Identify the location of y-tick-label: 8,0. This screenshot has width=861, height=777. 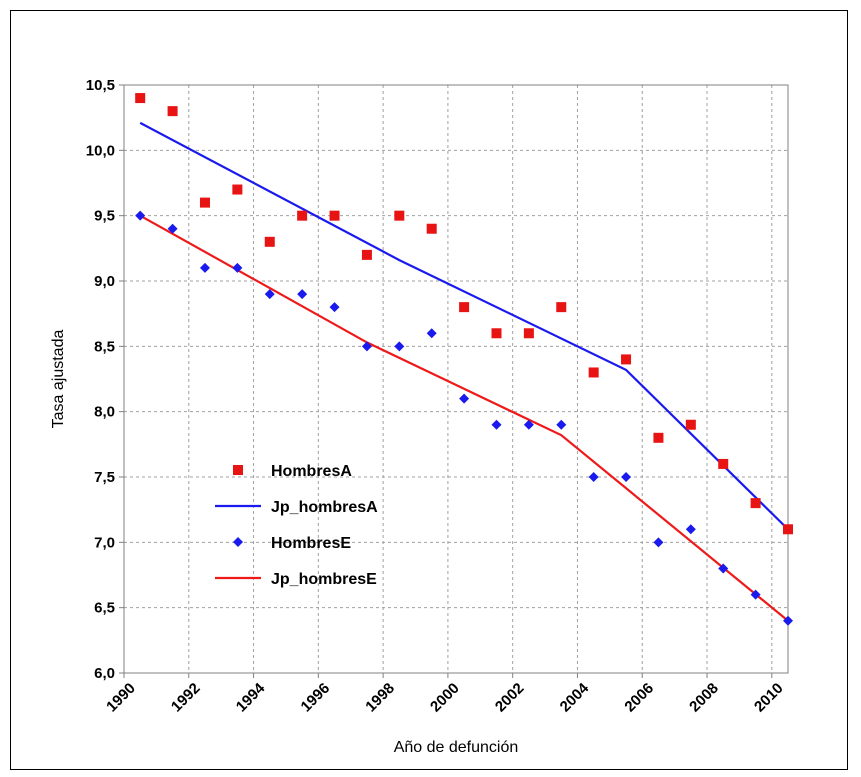
(104, 412).